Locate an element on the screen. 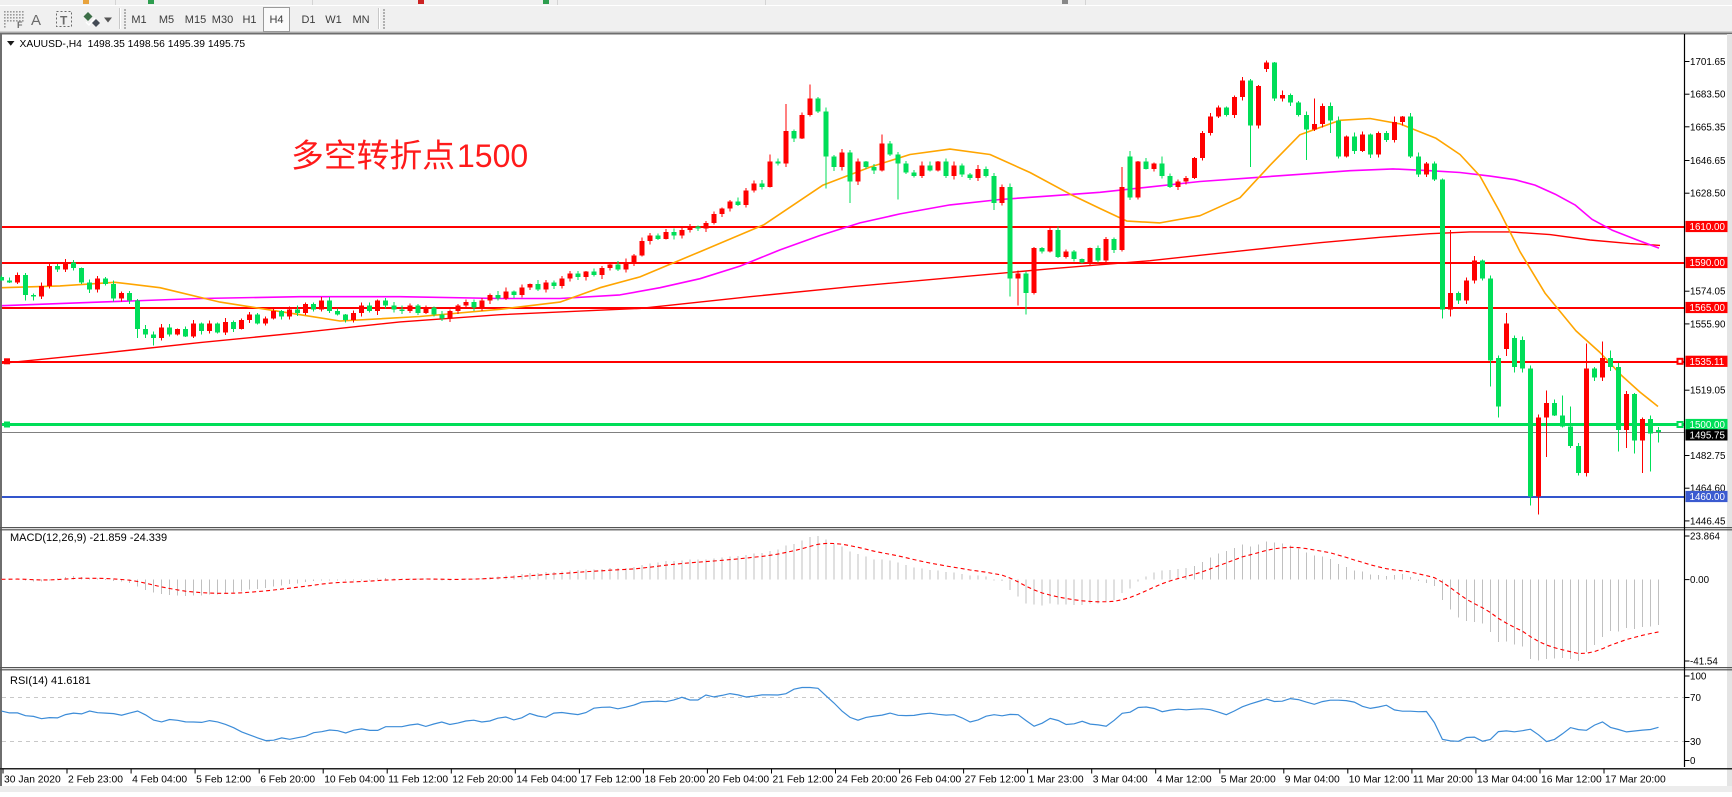 This screenshot has width=1732, height=797. svg-text: 0.00 is located at coordinates (1700, 580).